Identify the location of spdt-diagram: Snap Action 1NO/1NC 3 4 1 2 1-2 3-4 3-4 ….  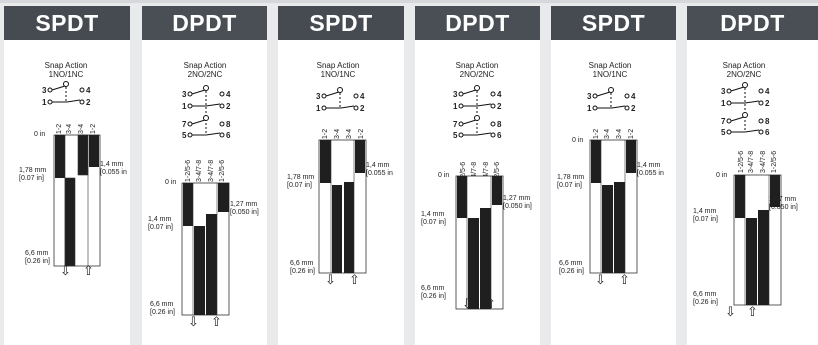
(340, 174).